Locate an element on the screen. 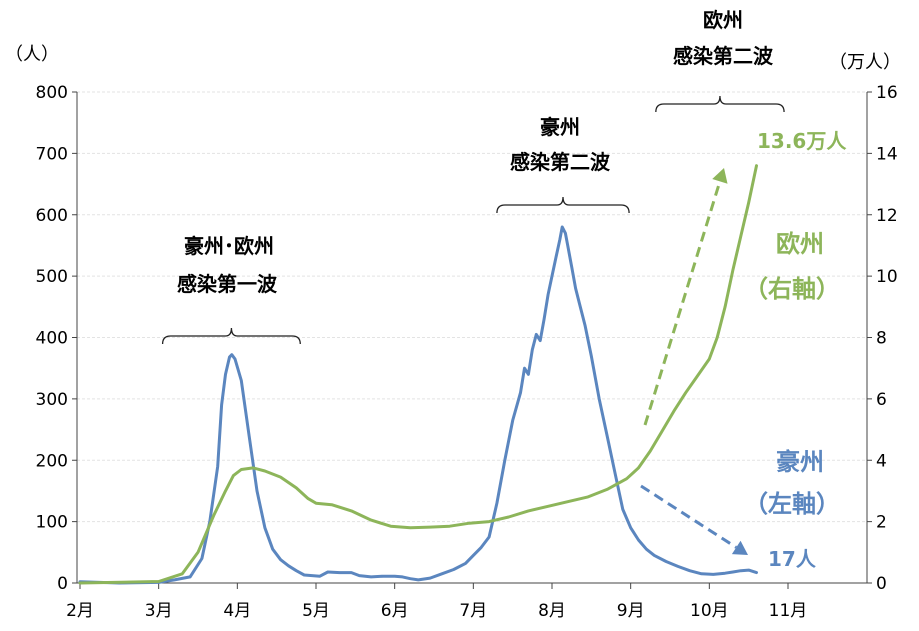  trend-arrows is located at coordinates (694, 361).